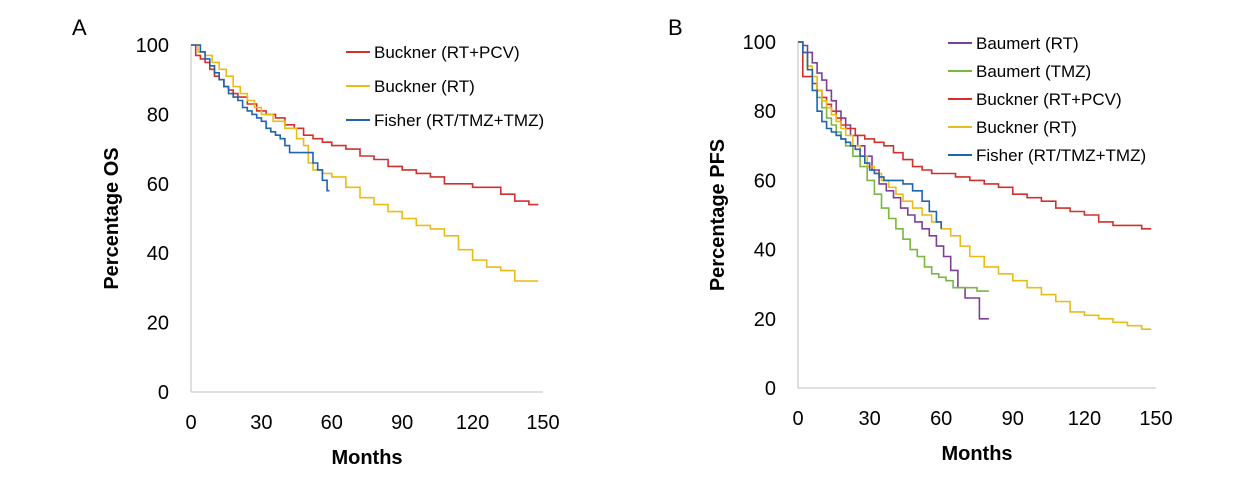  I want to click on panel-a-x-axis-title: Months, so click(366, 458).